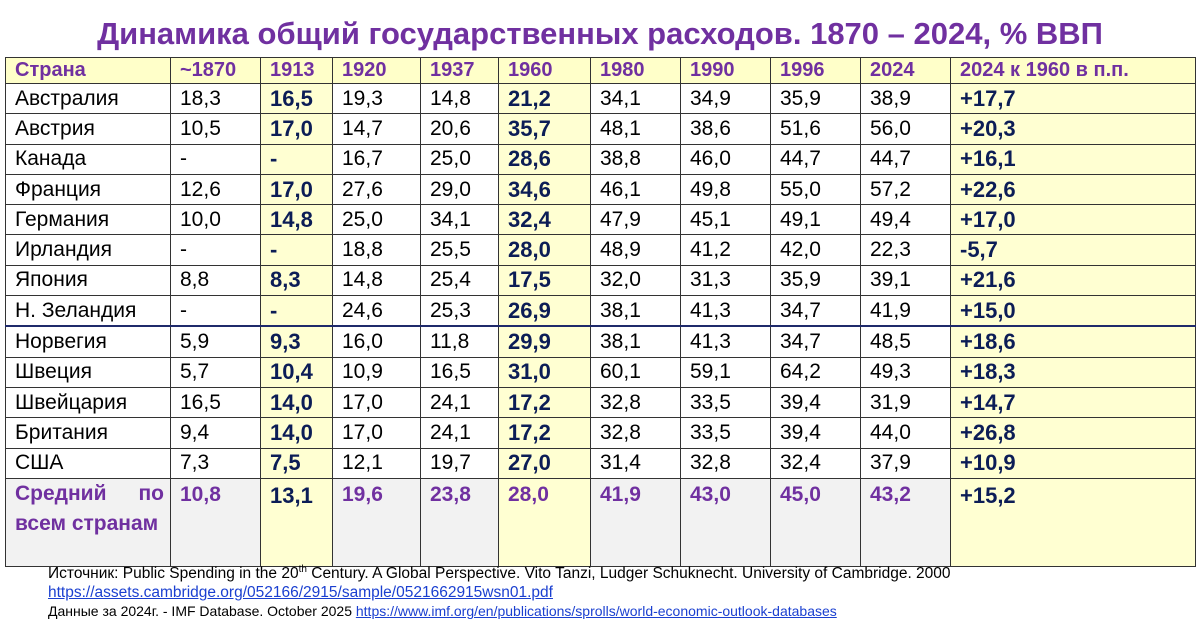 This screenshot has height=630, width=1200. I want to click on table-cell: 48,1, so click(635, 129).